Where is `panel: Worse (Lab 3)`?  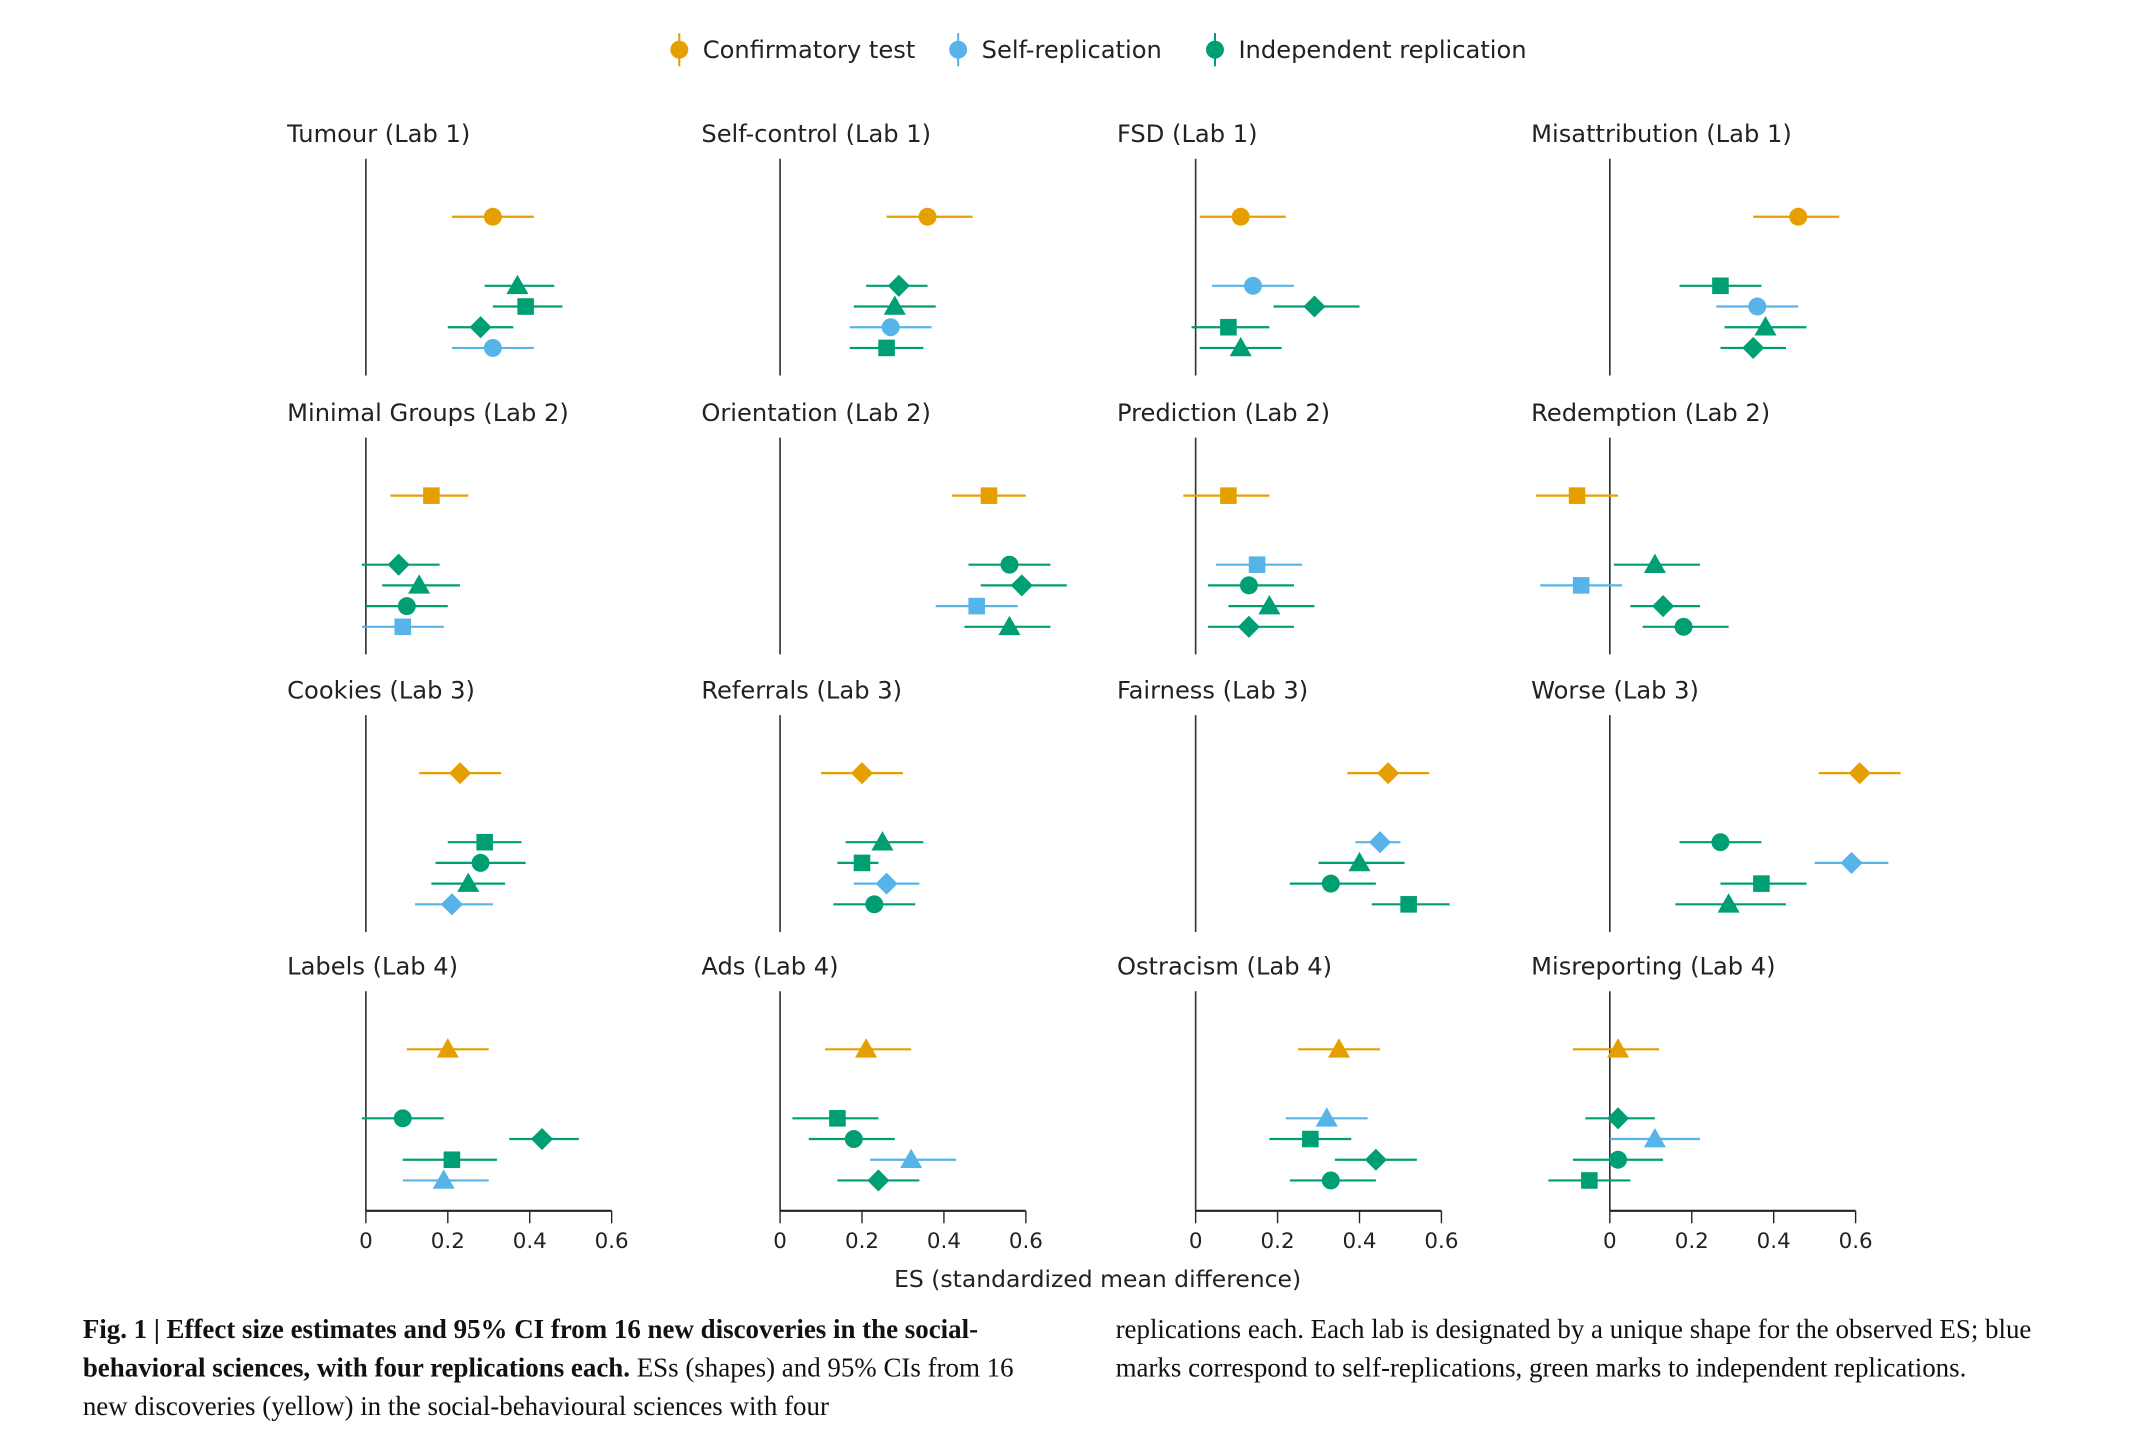 panel: Worse (Lab 3) is located at coordinates (1716, 804).